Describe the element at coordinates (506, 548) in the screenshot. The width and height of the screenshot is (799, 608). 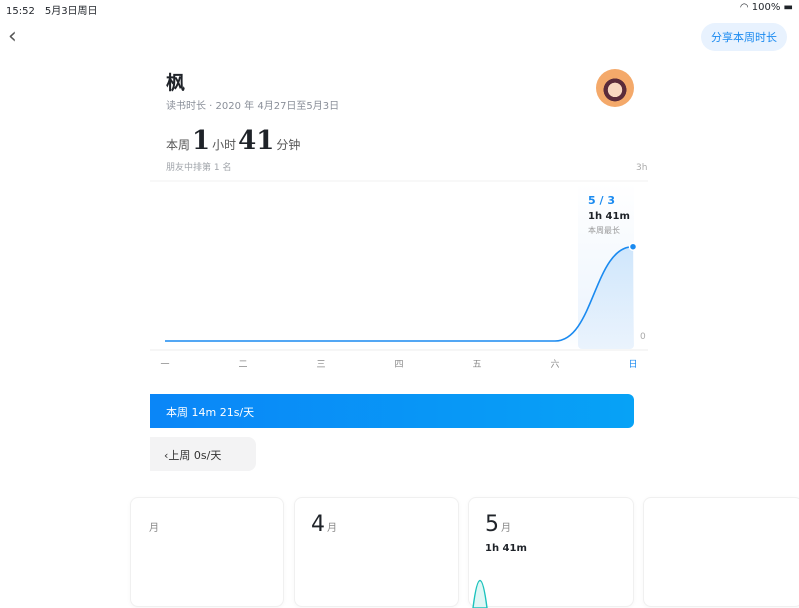
I see `month-duration: 1h 41m` at that location.